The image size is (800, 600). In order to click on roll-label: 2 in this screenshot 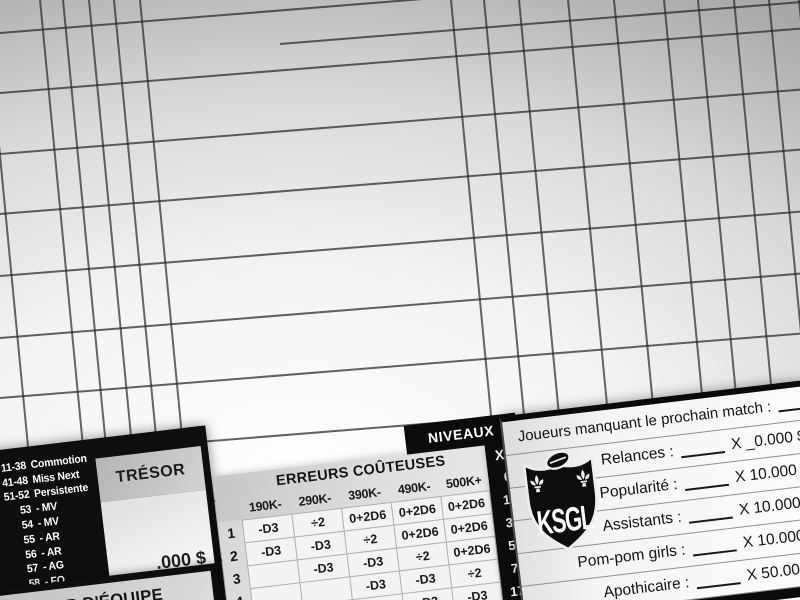, I will do `click(234, 555)`.